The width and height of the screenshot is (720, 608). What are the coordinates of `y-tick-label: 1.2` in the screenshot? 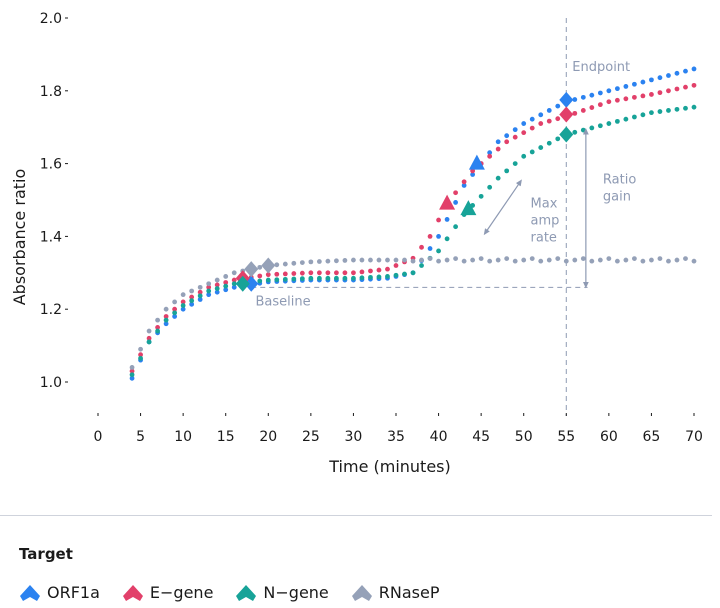 It's located at (51, 310).